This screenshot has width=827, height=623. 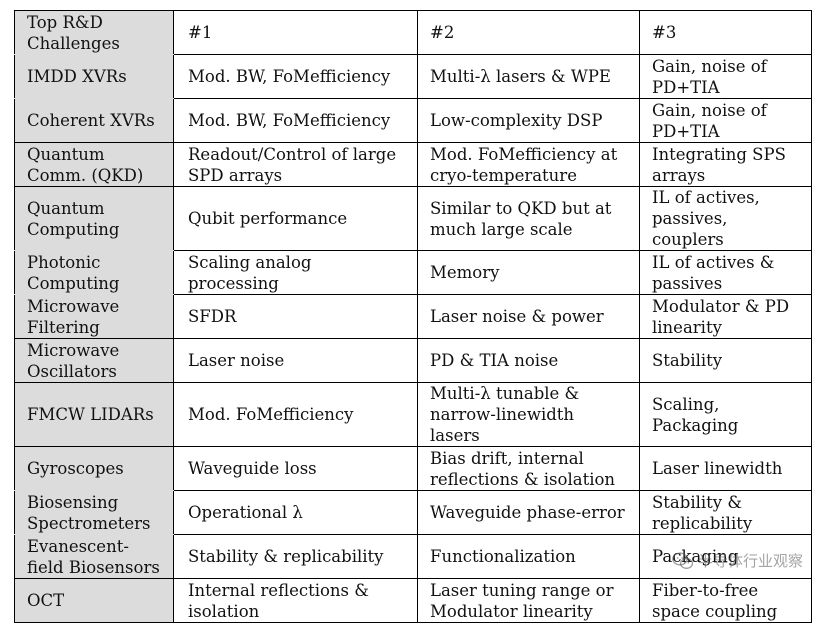 What do you see at coordinates (725, 414) in the screenshot?
I see `challenge-3-cell: Scaling, Packaging` at bounding box center [725, 414].